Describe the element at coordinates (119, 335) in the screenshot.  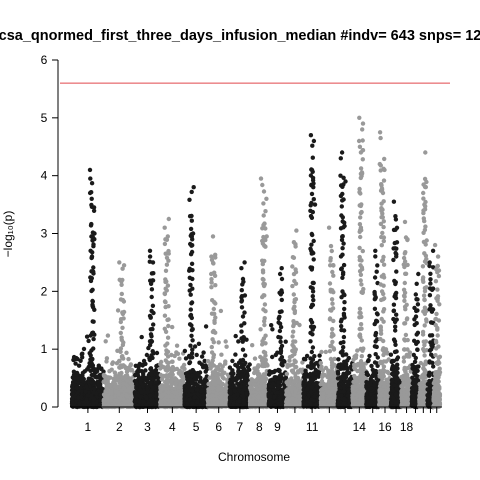
I see `chromosome-2-points` at that location.